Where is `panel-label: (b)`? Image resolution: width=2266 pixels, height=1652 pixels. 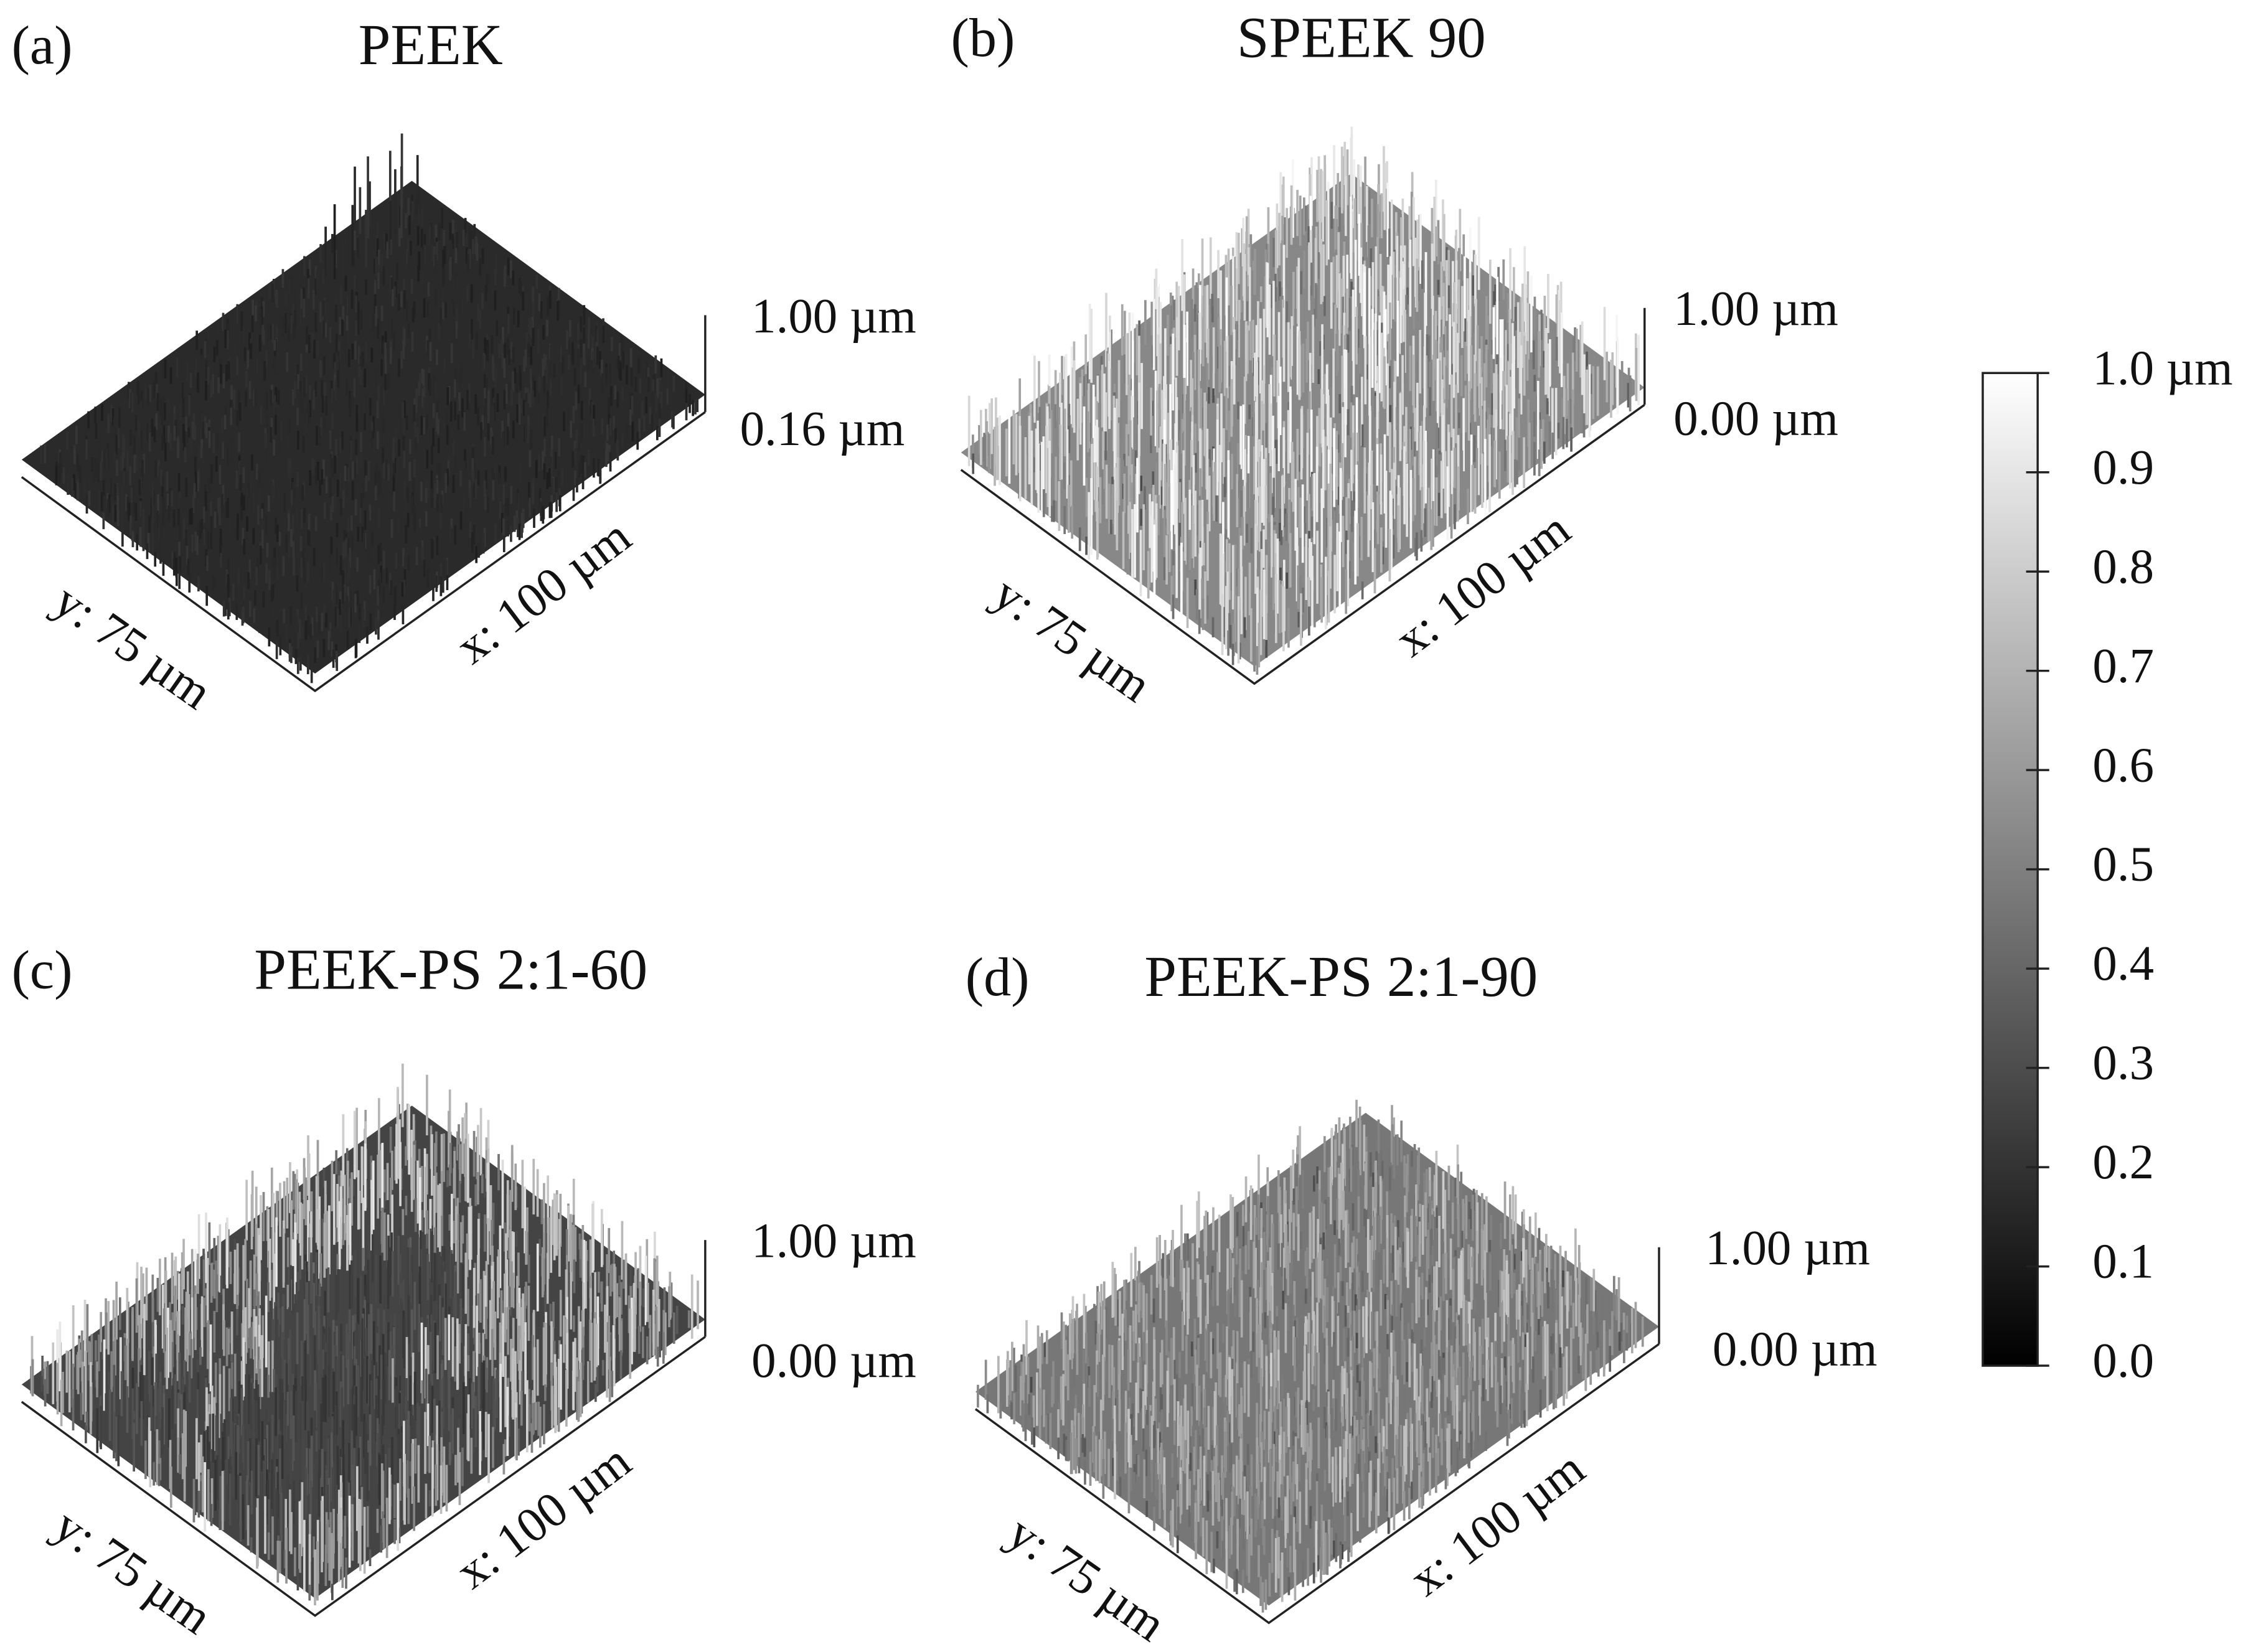
panel-label: (b) is located at coordinates (983, 37).